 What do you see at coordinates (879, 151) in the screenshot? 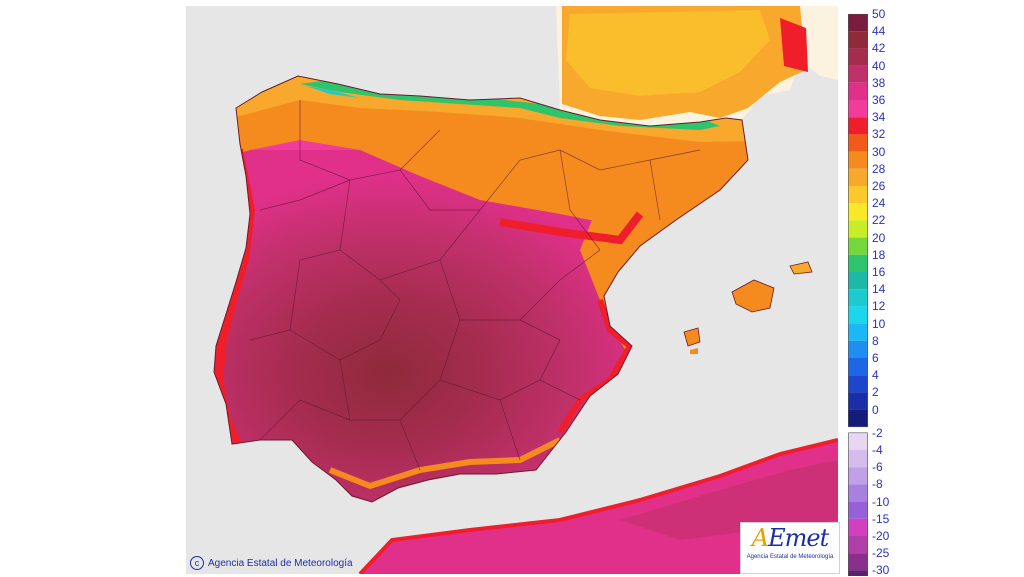
I see `legend-label: 30` at bounding box center [879, 151].